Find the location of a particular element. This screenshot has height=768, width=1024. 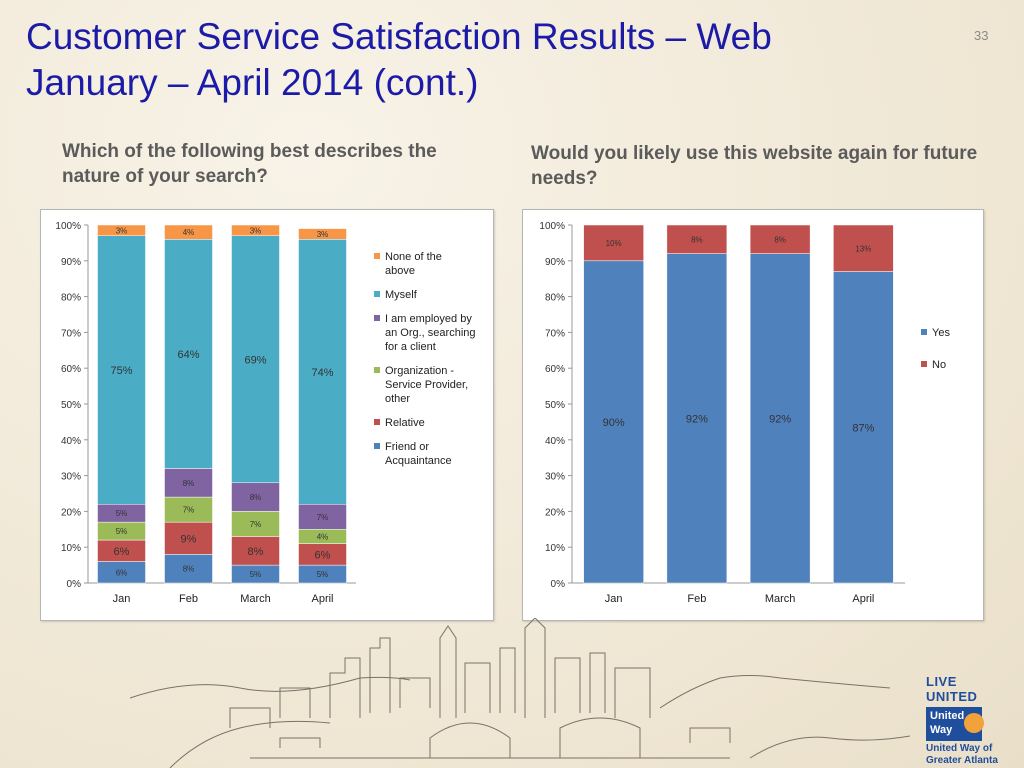

data-label: 9% is located at coordinates (189, 539).